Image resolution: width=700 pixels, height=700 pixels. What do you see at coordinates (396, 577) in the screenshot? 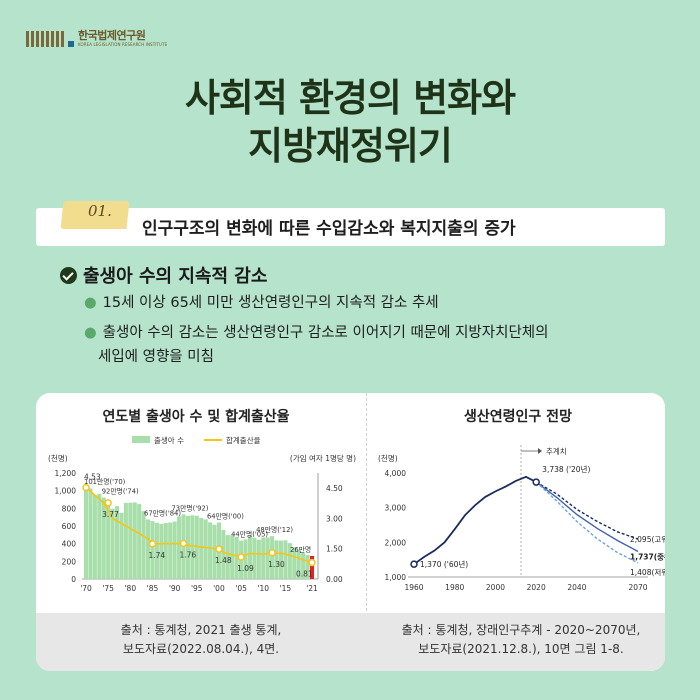
I see `y-tick-label: 1,000` at bounding box center [396, 577].